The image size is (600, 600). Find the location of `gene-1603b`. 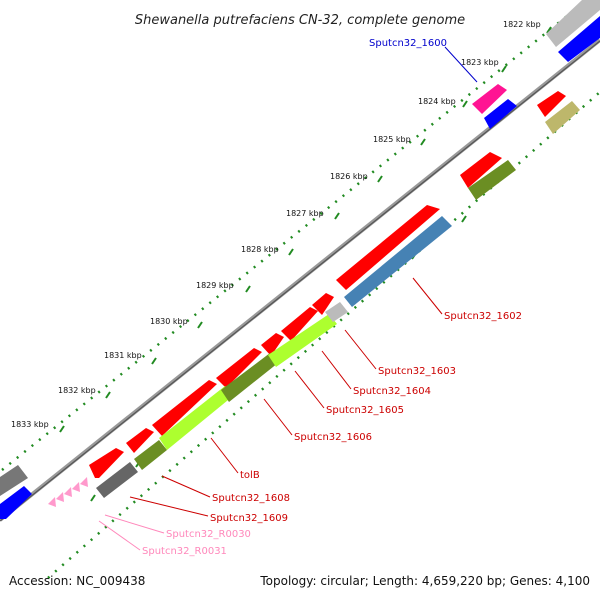

gene-1603b is located at coordinates (323, 304).